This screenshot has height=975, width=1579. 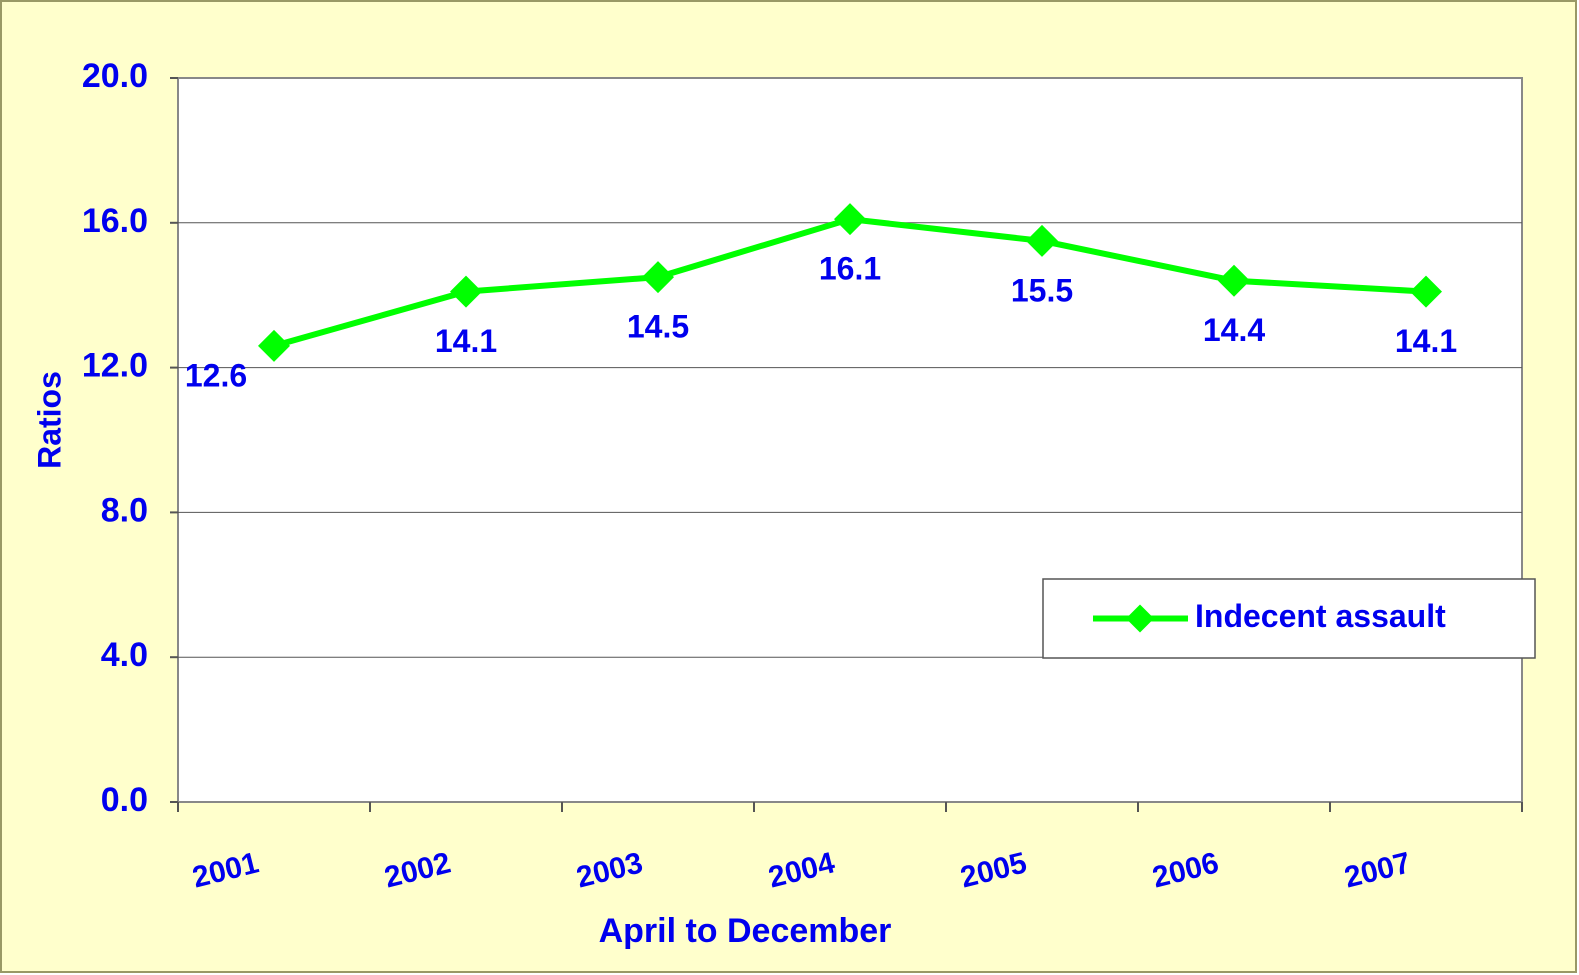 I want to click on data-label: 12.6, so click(x=216, y=375).